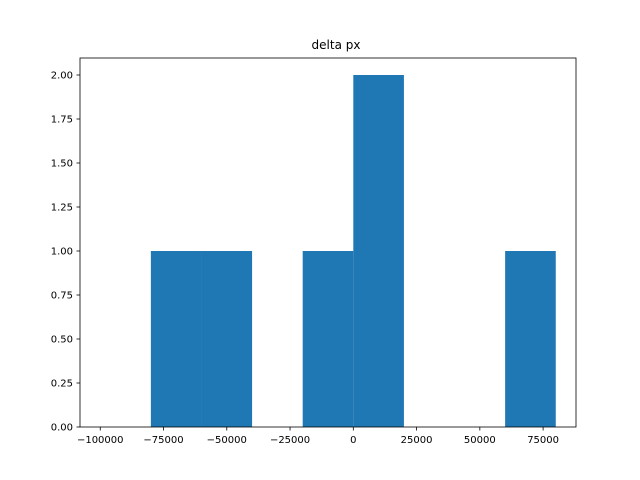  I want to click on y-tick-label: 1.75, so click(62, 120).